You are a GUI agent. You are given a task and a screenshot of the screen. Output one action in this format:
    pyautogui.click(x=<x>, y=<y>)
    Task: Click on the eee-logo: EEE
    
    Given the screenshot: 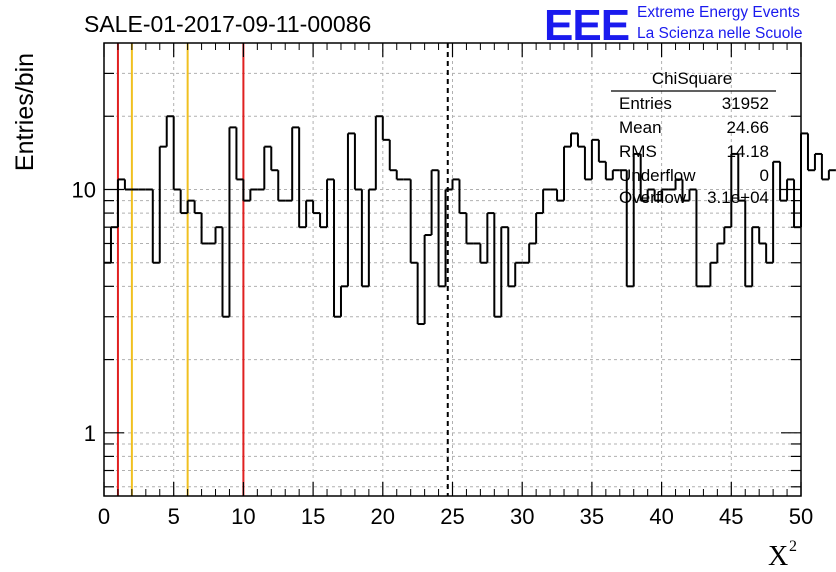 What is the action you would take?
    pyautogui.click(x=586, y=25)
    